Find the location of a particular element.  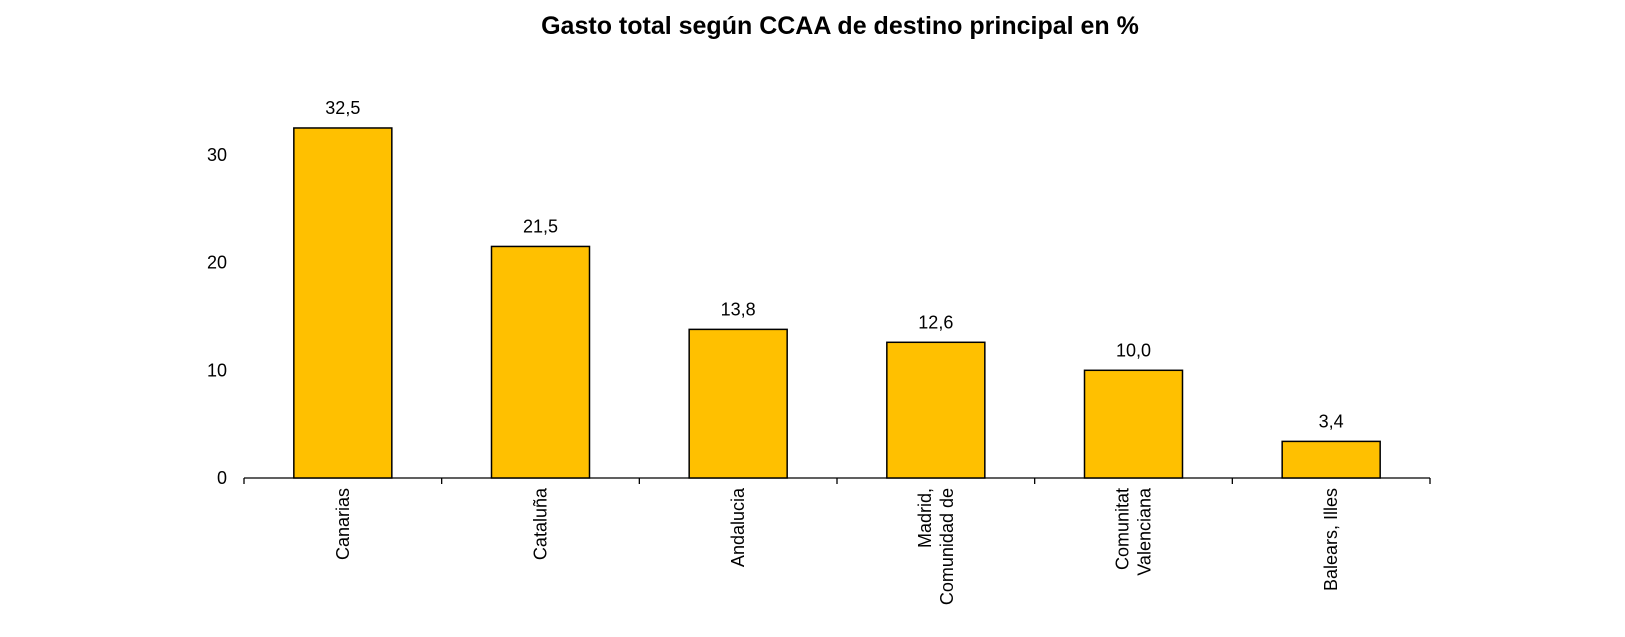

y-axis: 0 10 20 30 is located at coordinates (217, 316).